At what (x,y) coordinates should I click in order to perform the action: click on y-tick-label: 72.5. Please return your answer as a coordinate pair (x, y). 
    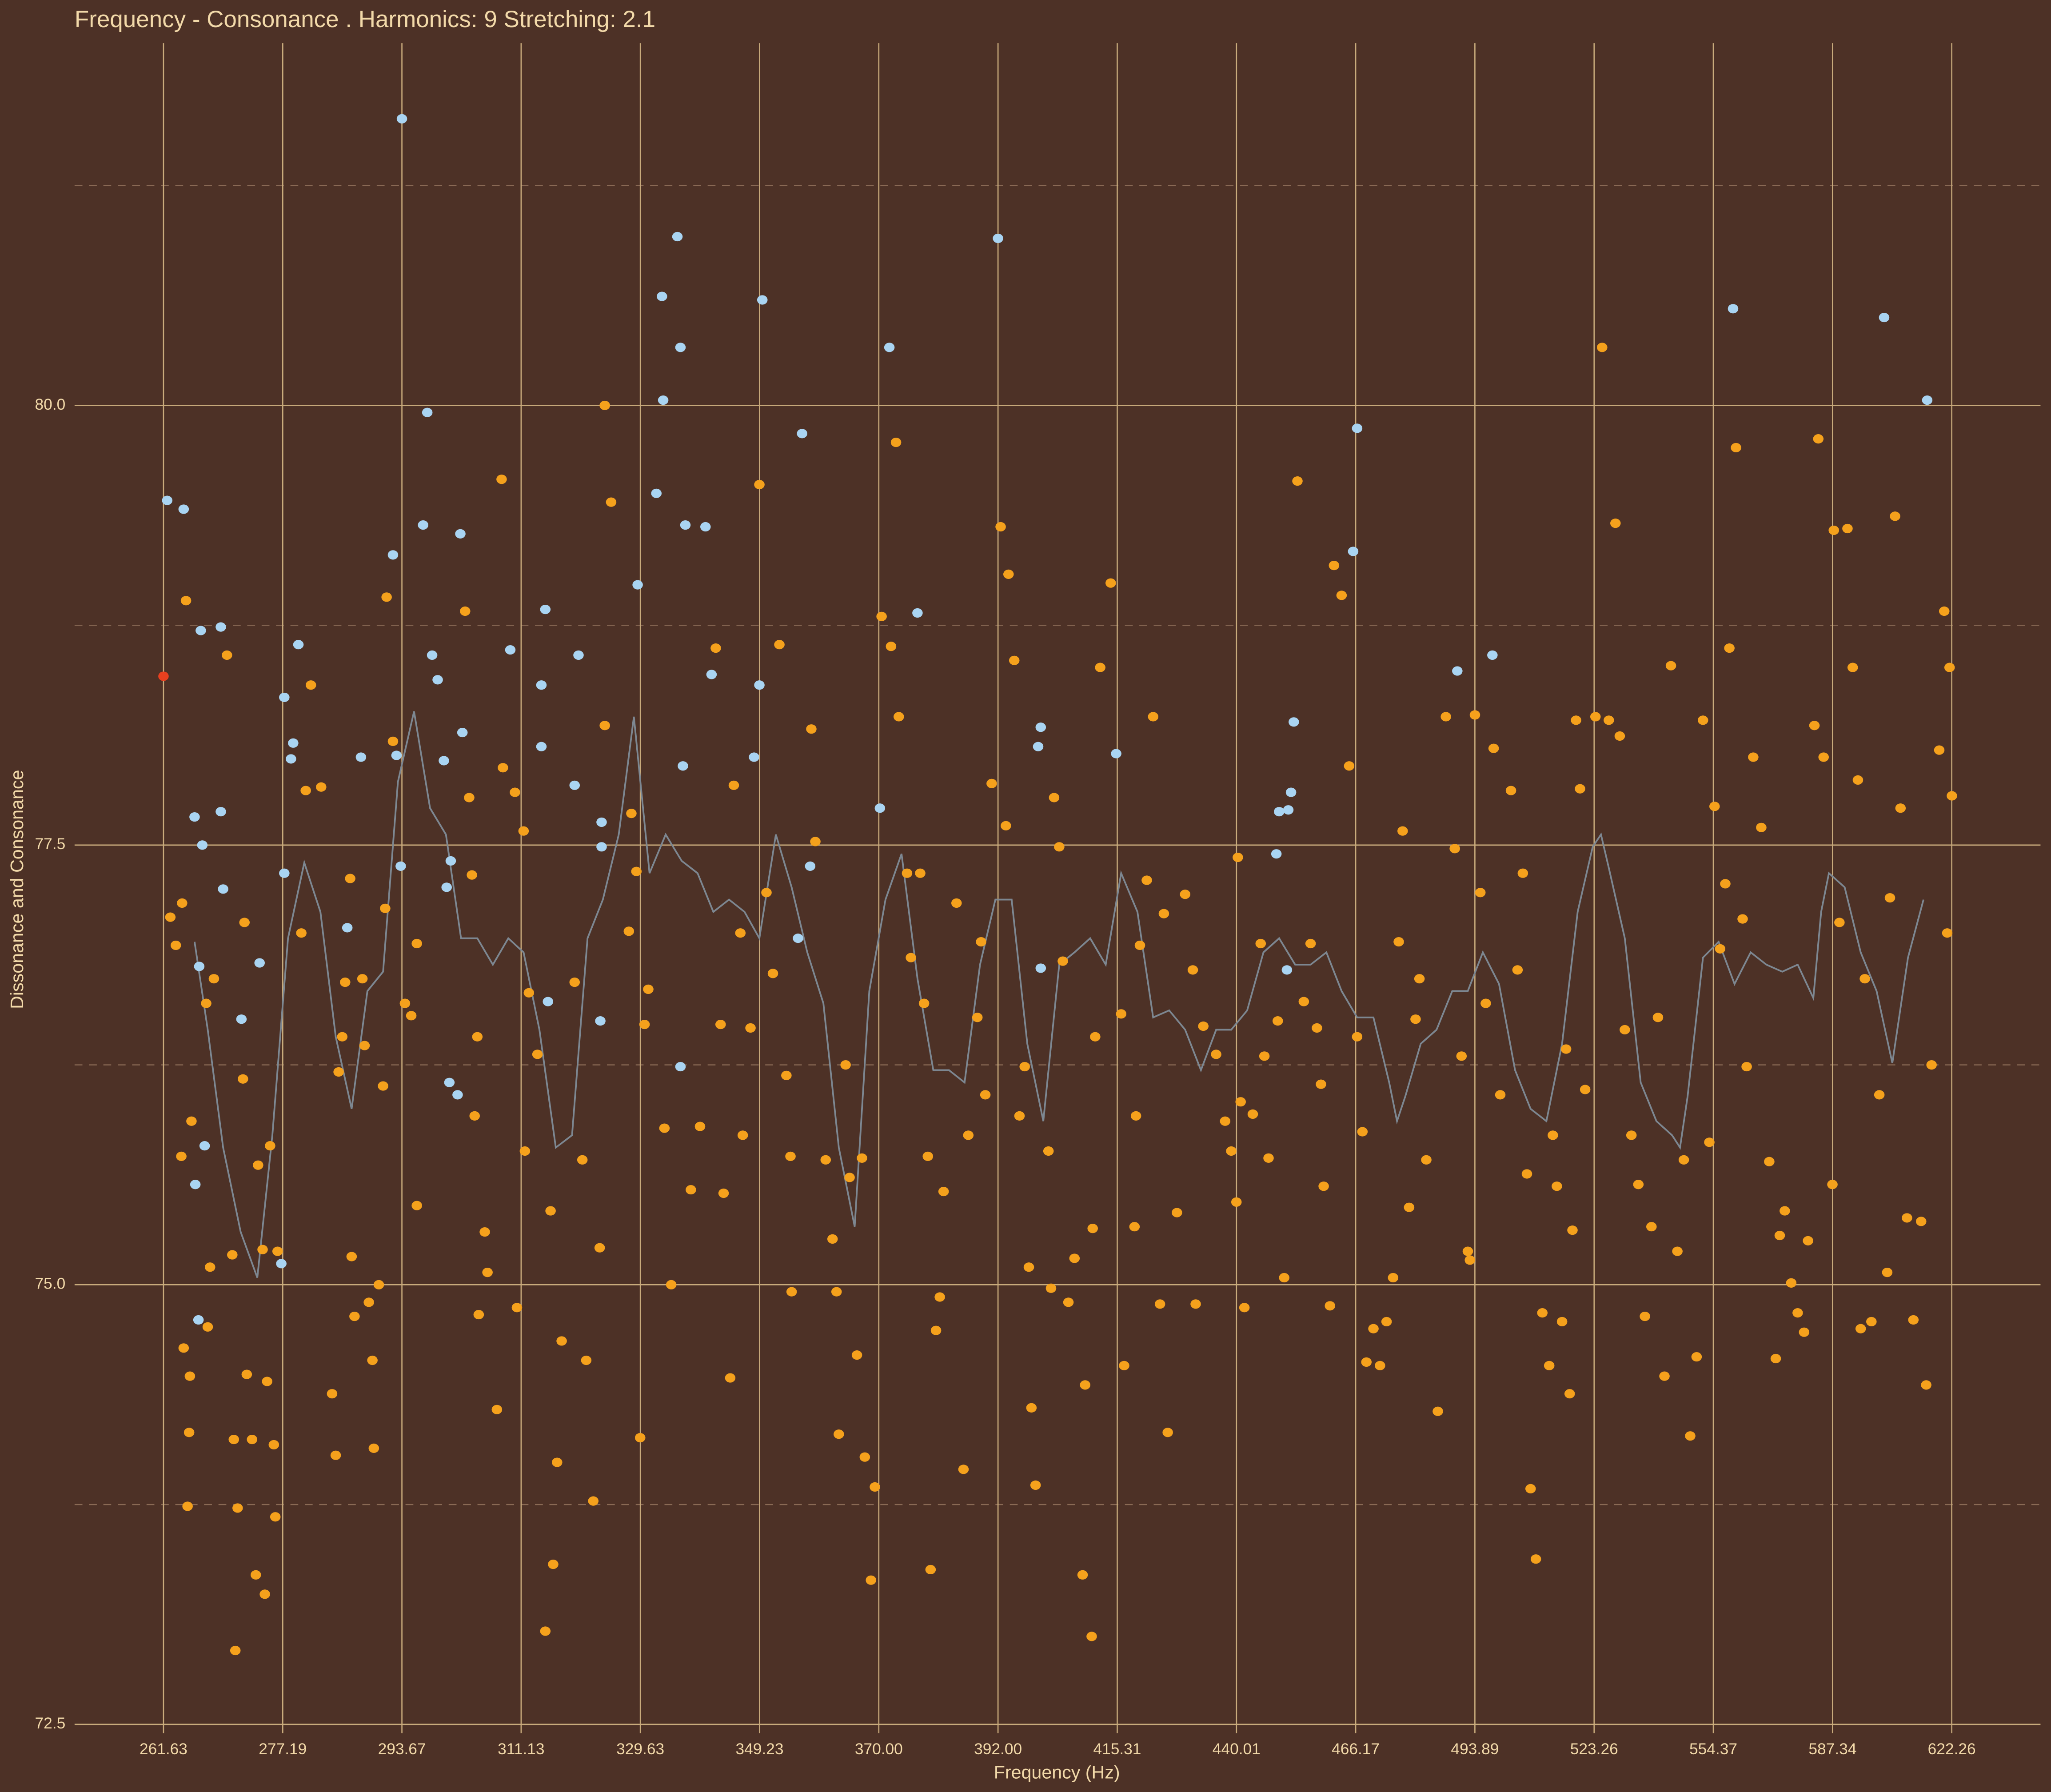
    Looking at the image, I should click on (50, 1723).